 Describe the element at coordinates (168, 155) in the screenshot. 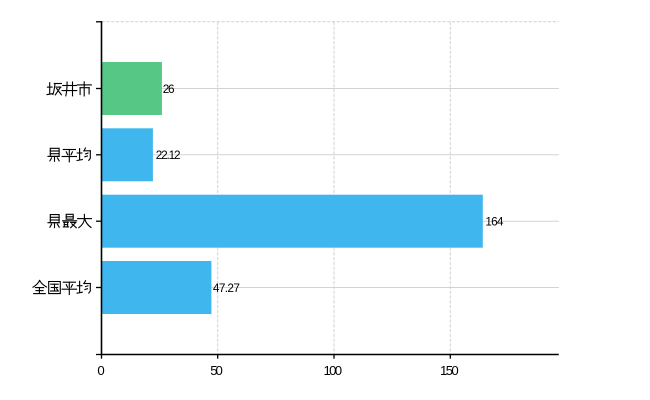

I see `svg-text: 22.12` at that location.